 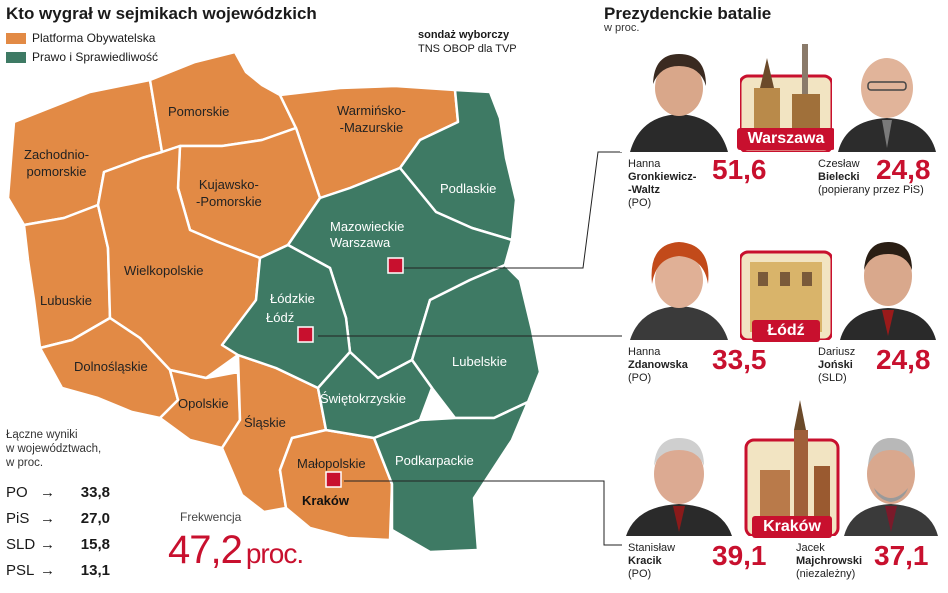 What do you see at coordinates (371, 119) in the screenshot?
I see `region-label-warminsko: Warmińsko- -Mazurskie` at bounding box center [371, 119].